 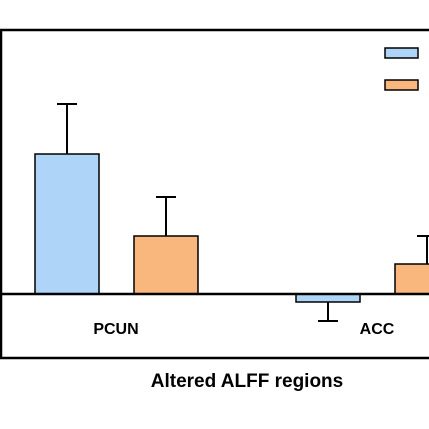 What do you see at coordinates (377, 329) in the screenshot?
I see `x-tick-label: ACC` at bounding box center [377, 329].